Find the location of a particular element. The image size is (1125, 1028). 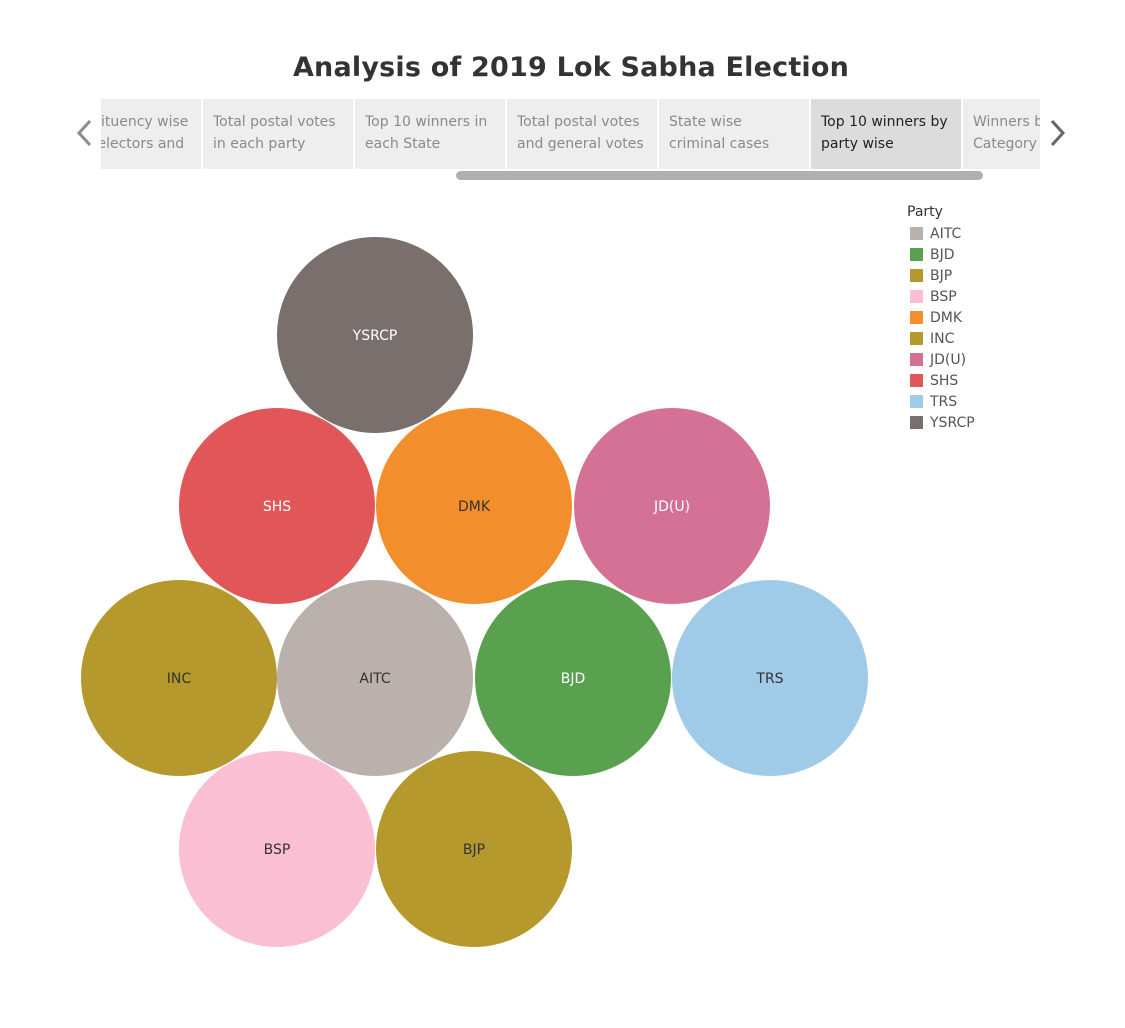

legend-item-trs: TRS is located at coordinates (941, 401).